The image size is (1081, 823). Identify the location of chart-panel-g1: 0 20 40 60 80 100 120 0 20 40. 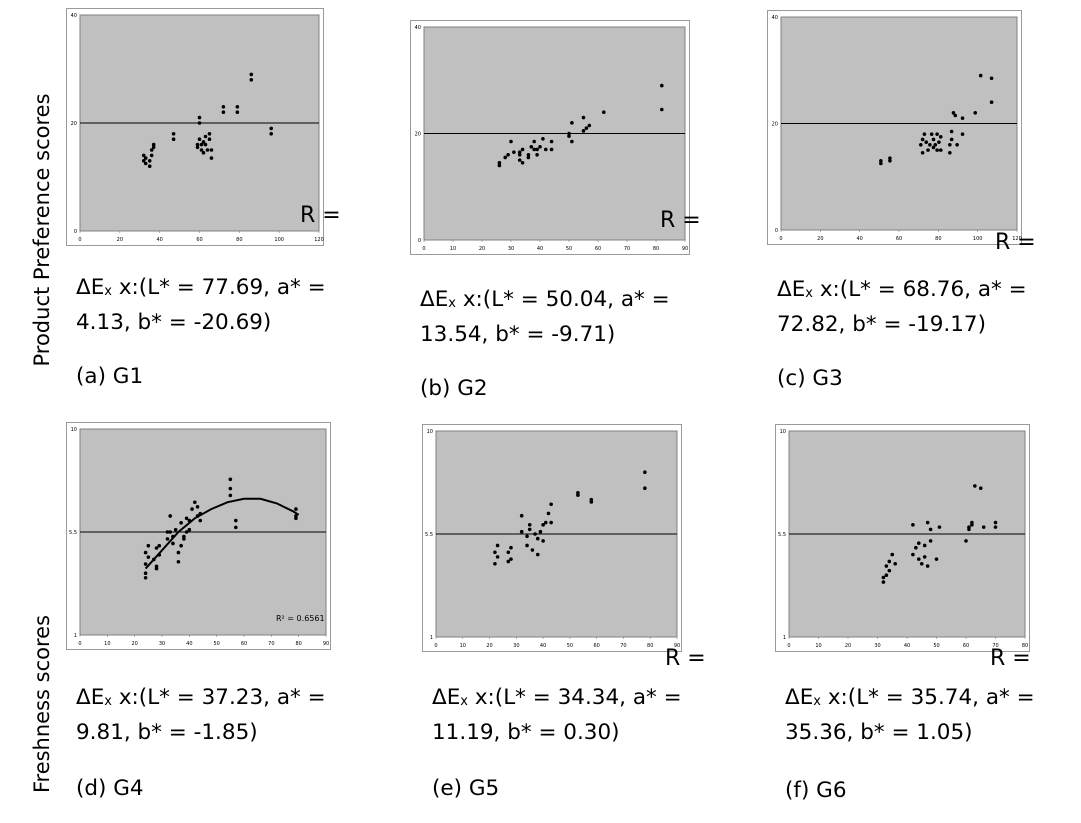
(195, 127).